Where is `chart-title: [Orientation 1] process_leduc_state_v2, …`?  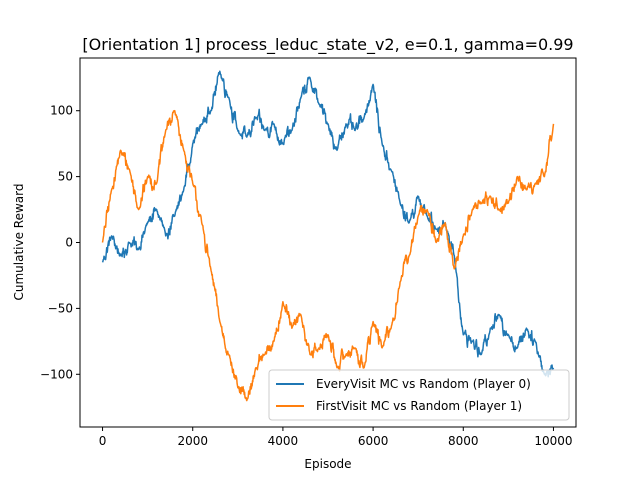
chart-title: [Orientation 1] process_leduc_state_v2, … is located at coordinates (327, 45).